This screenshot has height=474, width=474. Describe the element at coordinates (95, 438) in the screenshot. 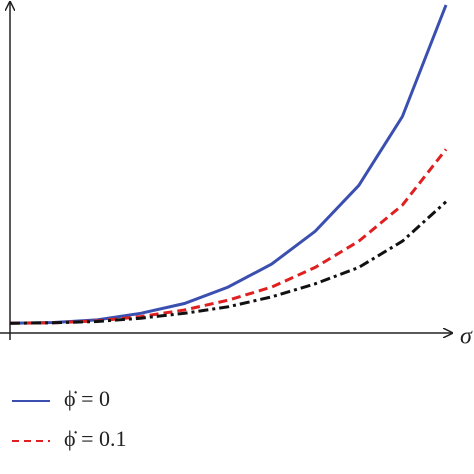

I see `legend-label: ϕ̇ = 0.1` at that location.